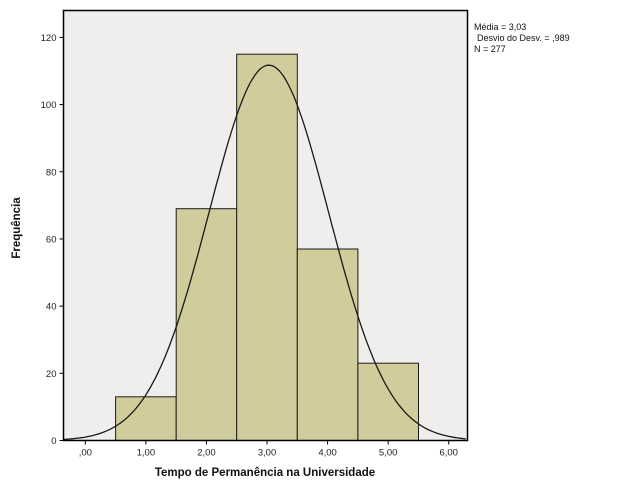 This screenshot has width=626, height=501. I want to click on legend-mean: Média = 3,03, so click(500, 27).